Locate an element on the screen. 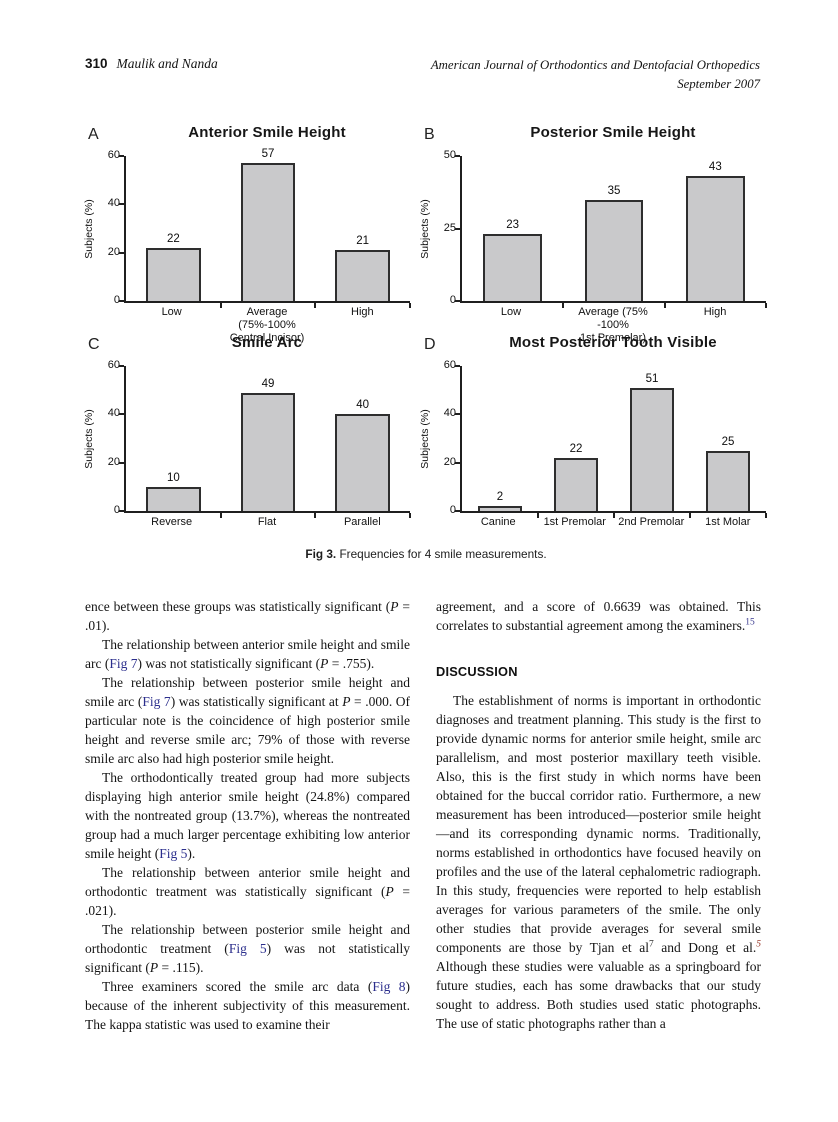  y-axis-label: Subjects (%) is located at coordinates (425, 228).